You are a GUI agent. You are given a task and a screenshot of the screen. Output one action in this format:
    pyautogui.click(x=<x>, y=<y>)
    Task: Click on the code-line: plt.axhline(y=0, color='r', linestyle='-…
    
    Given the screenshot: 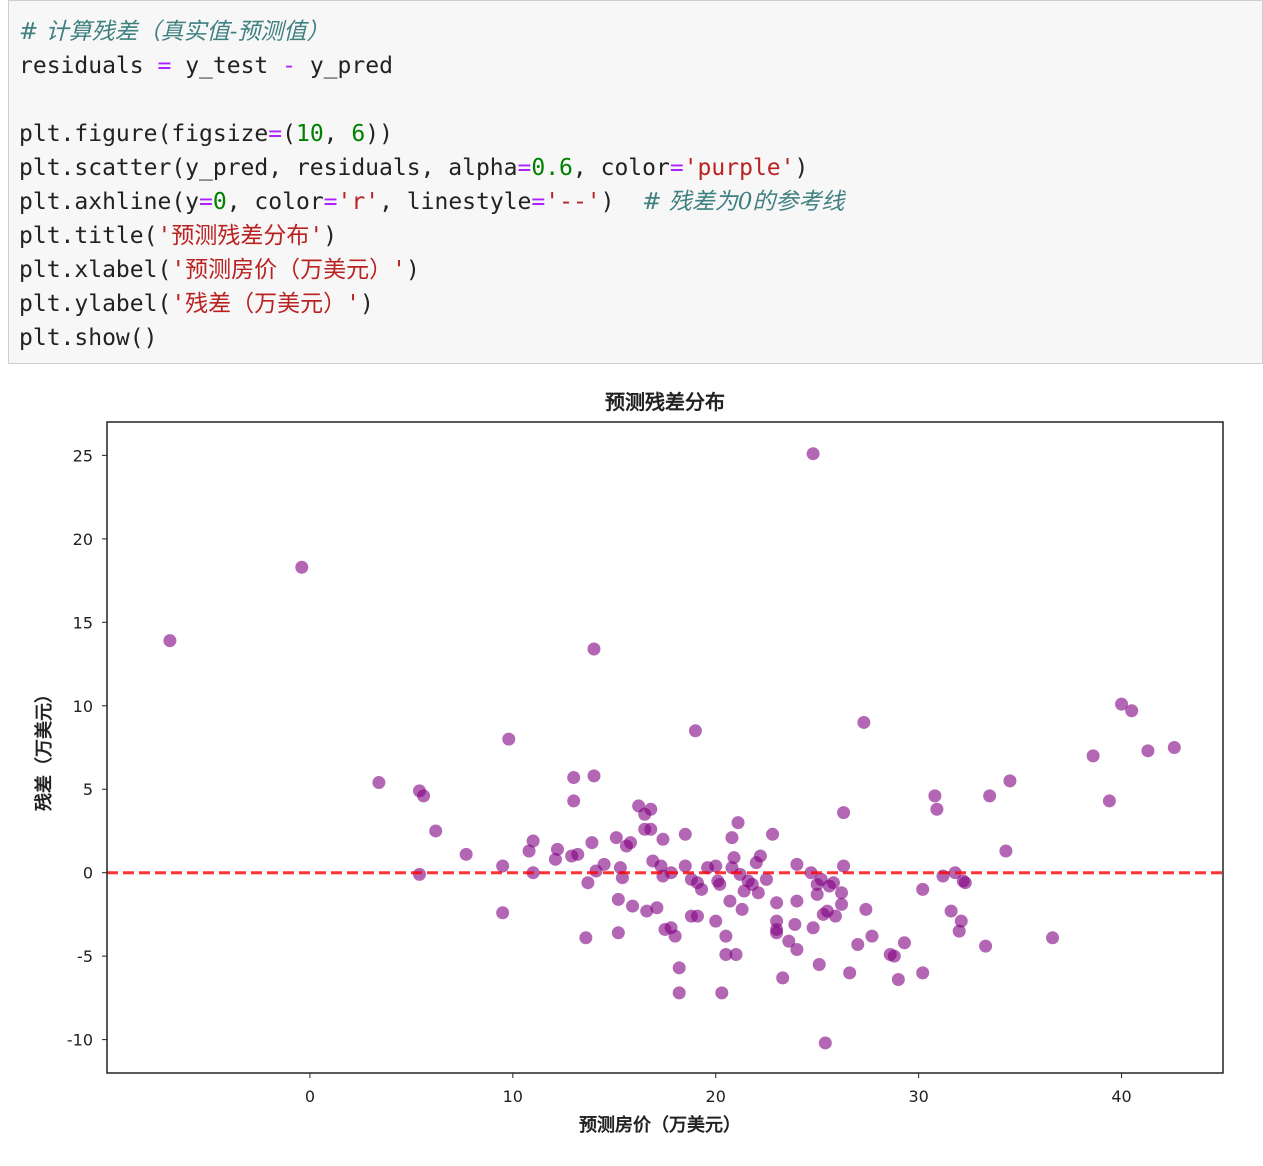 What is the action you would take?
    pyautogui.click(x=431, y=202)
    